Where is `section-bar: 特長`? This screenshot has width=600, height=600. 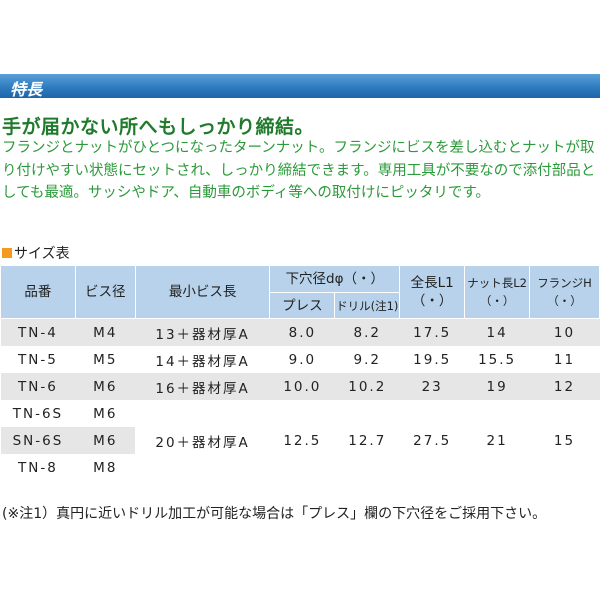 section-bar: 特長 is located at coordinates (300, 86).